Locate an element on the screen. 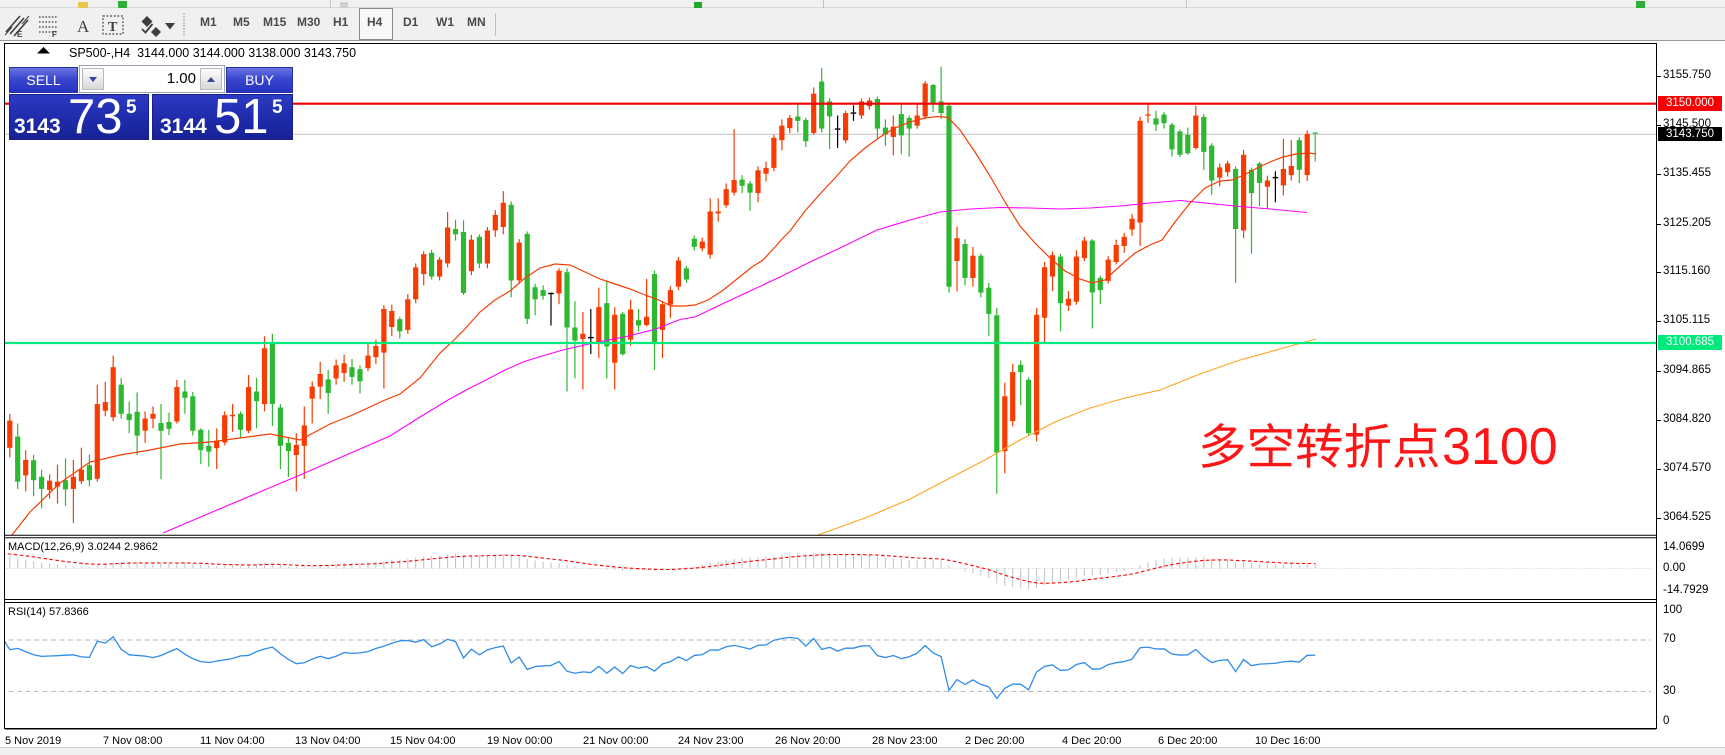  svg-text: 3100 is located at coordinates (1500, 447).